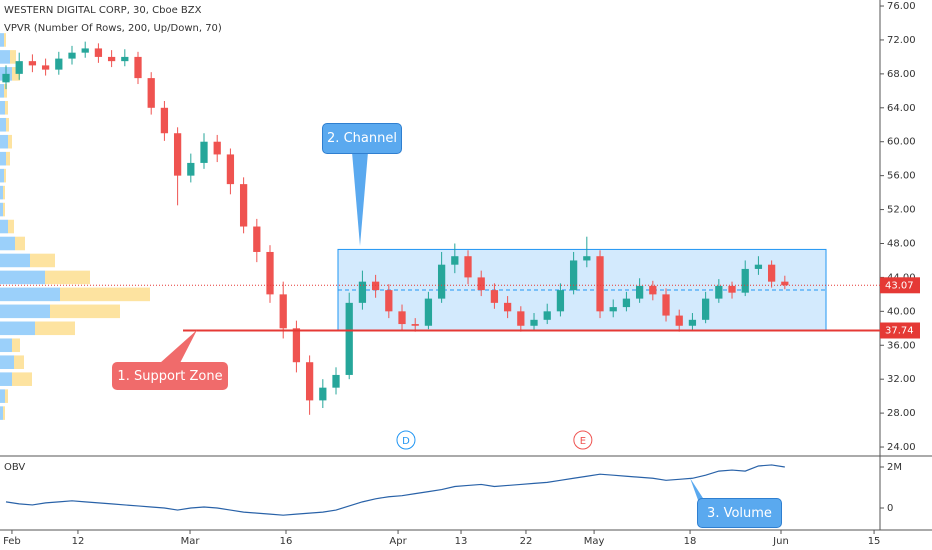 This screenshot has height=550, width=932. I want to click on x-tick-label: Feb, so click(12, 541).